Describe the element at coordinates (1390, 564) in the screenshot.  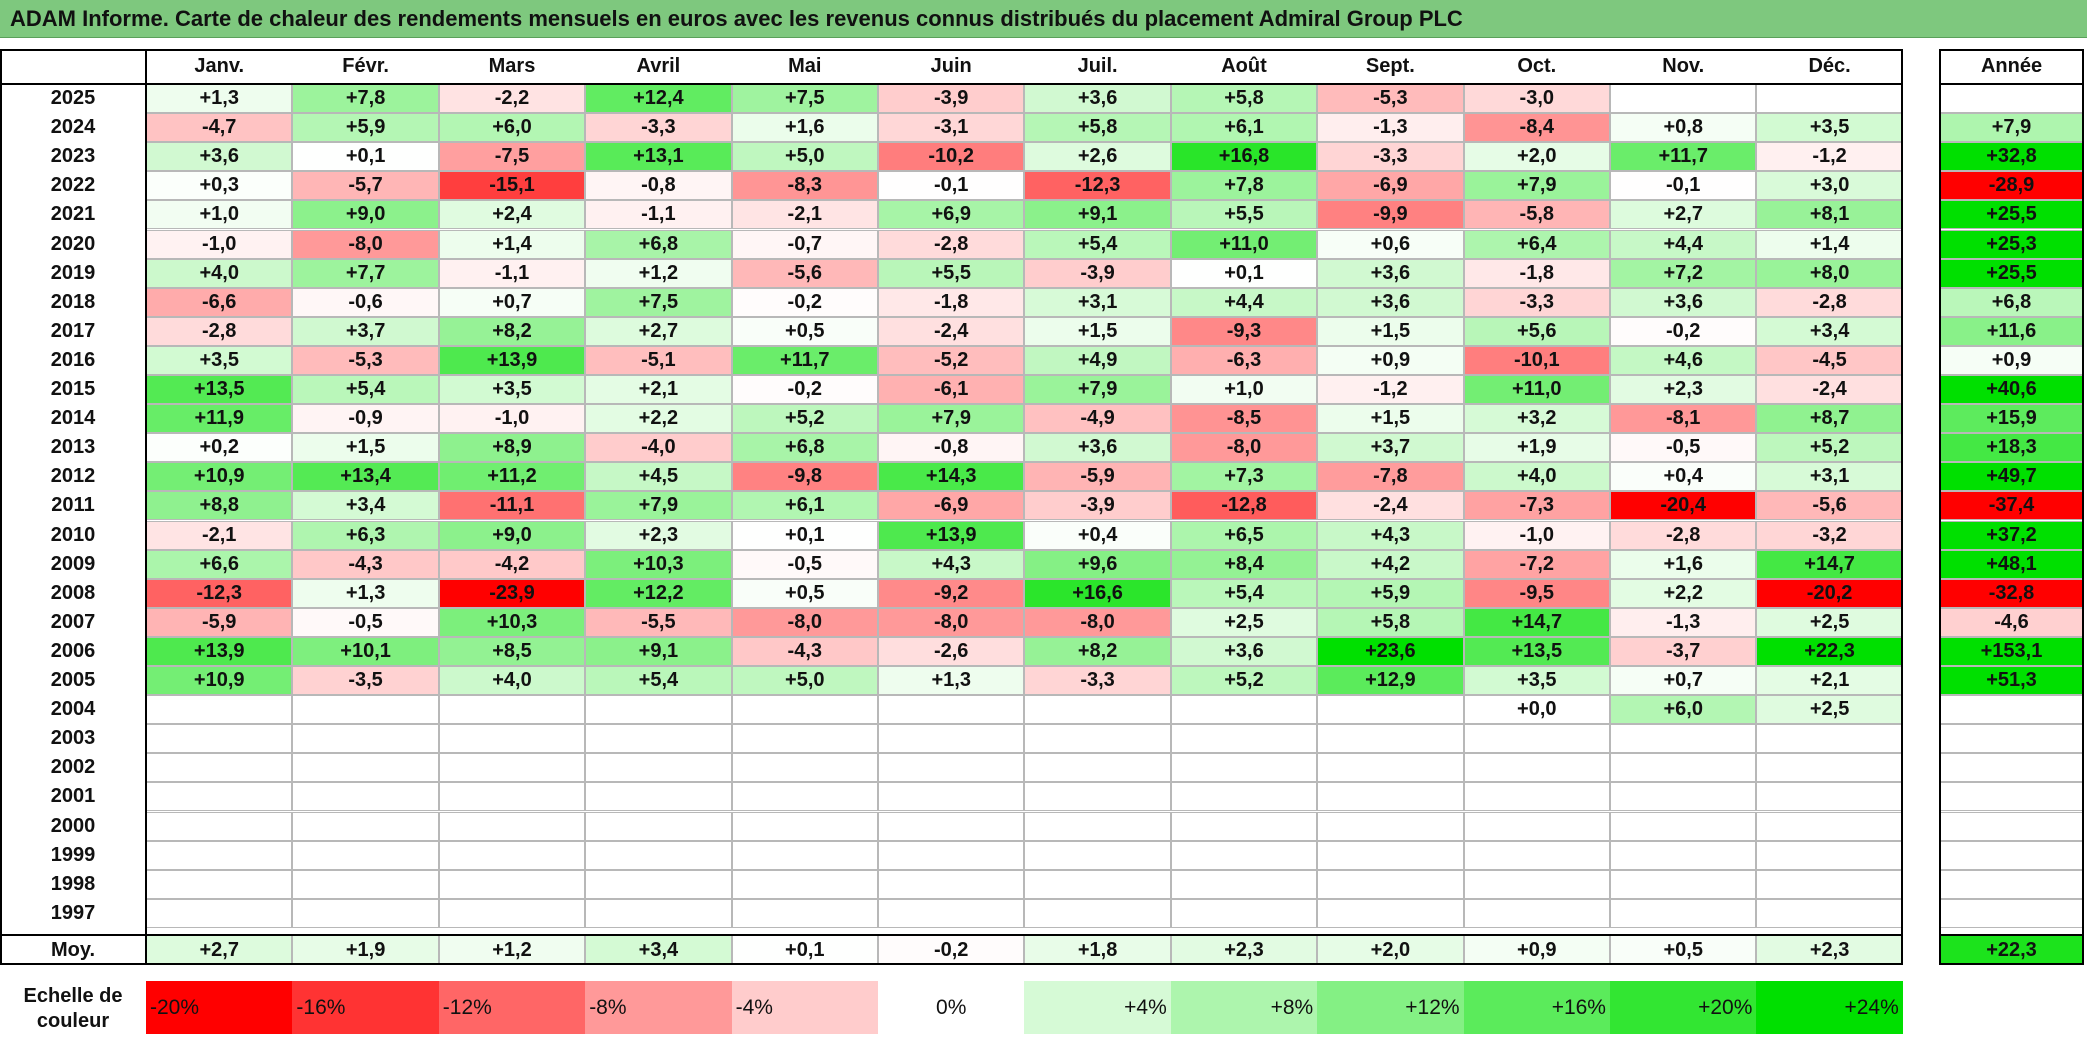
I see `heatmap-cell: +4,2` at that location.